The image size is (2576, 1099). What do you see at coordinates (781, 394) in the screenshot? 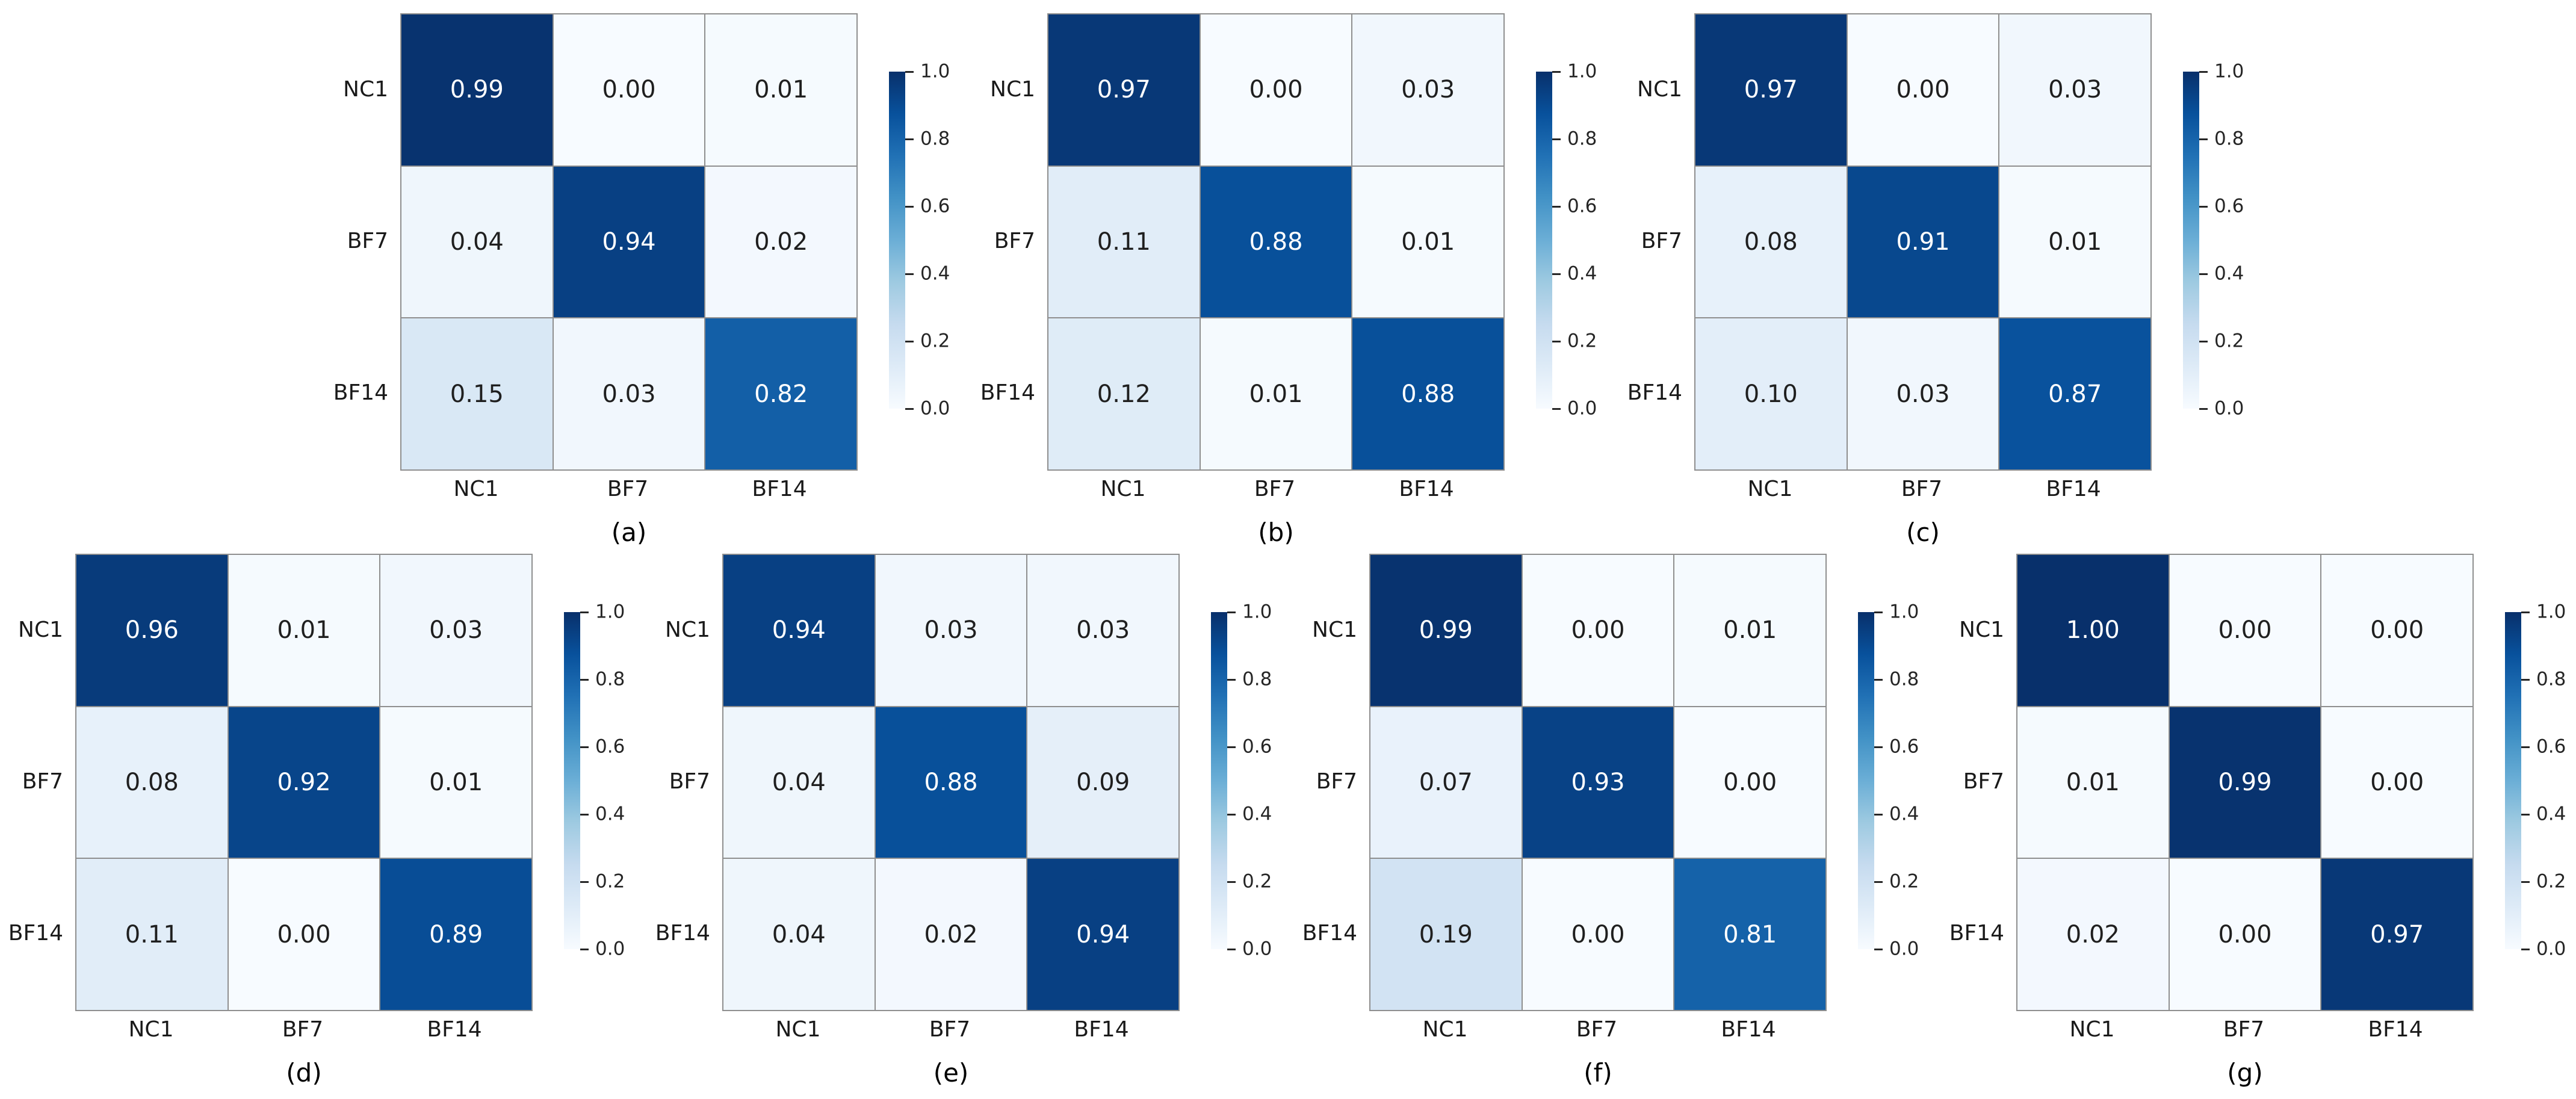
I see `heatmap-cell: 0.82` at bounding box center [781, 394].